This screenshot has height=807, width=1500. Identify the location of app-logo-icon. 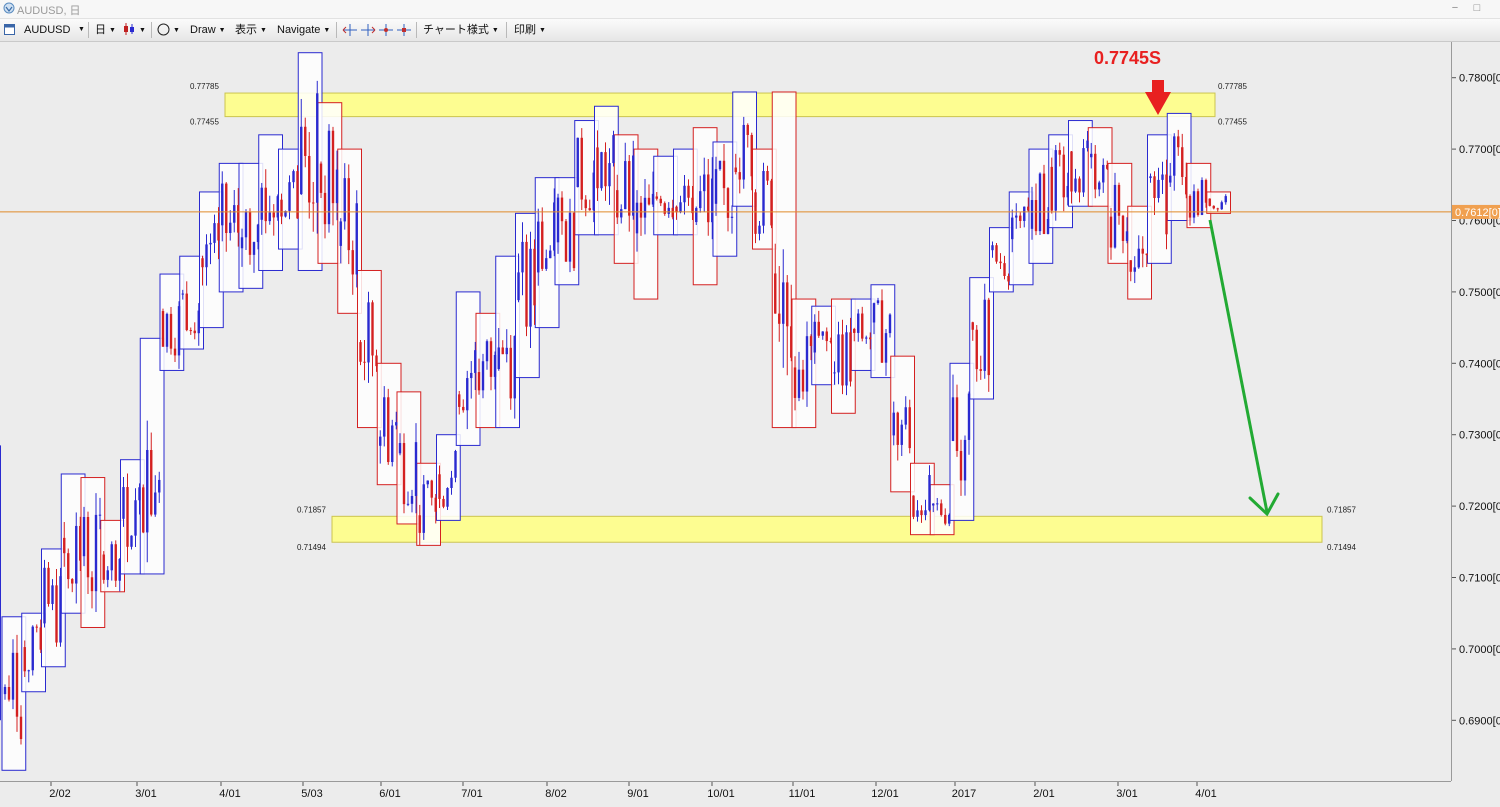
(9, 8).